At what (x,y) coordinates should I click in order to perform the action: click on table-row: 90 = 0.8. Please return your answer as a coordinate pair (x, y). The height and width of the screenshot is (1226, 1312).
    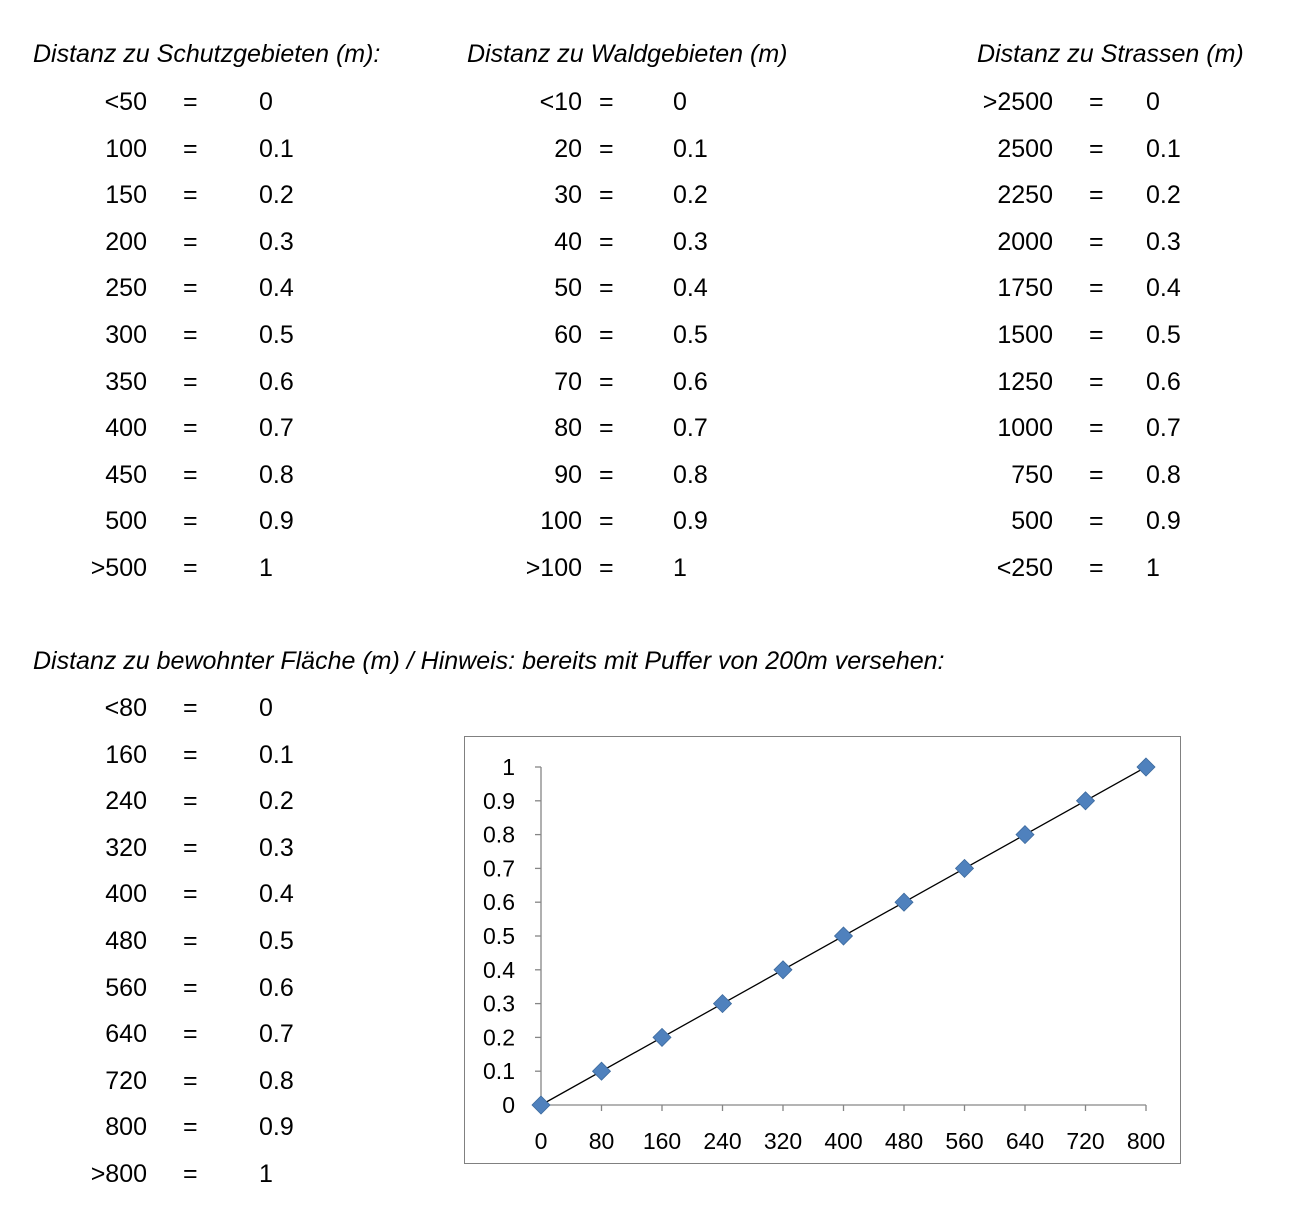
    Looking at the image, I should click on (656, 476).